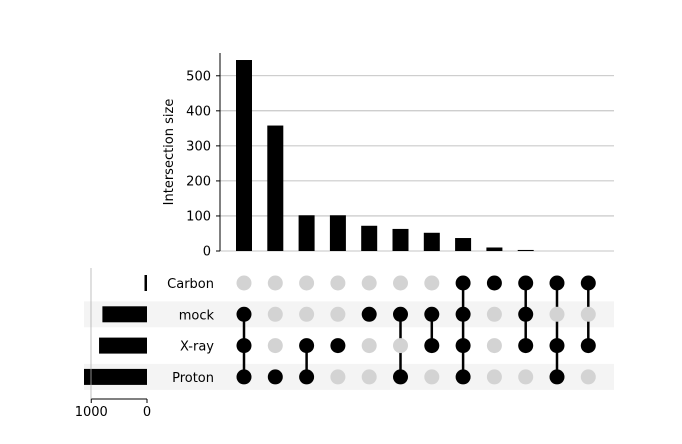 This screenshot has height=444, width=682. What do you see at coordinates (198, 146) in the screenshot?
I see `y-tick-label: 300` at bounding box center [198, 146].